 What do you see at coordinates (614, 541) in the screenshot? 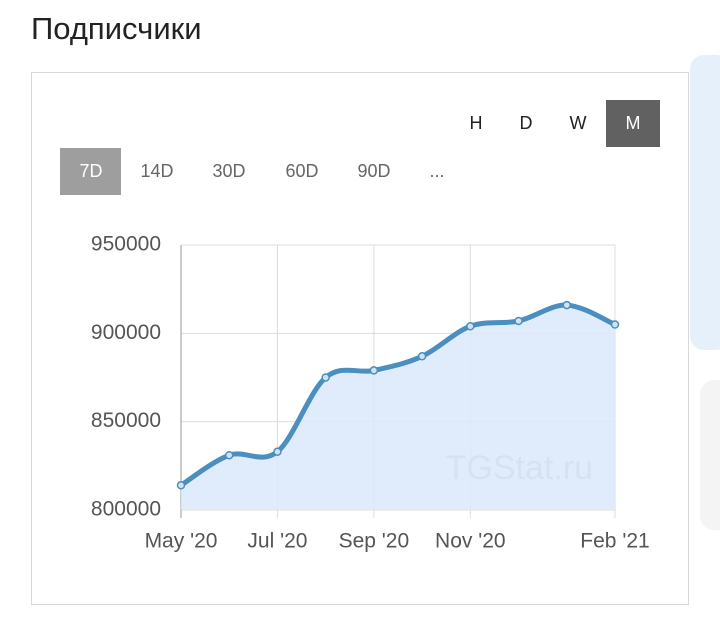
I see `x-tick-label: Feb '21` at bounding box center [614, 541].